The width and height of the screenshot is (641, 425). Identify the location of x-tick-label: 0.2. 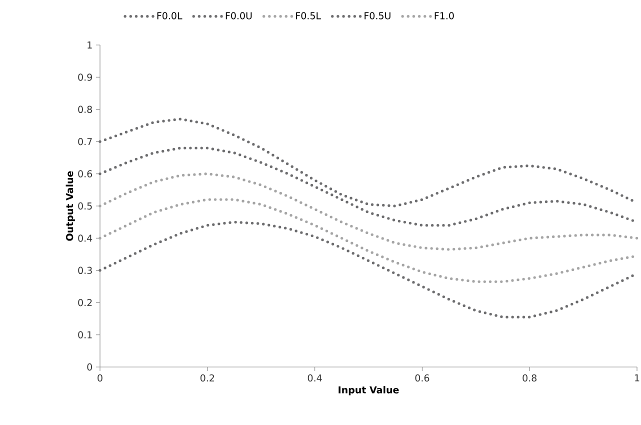
(207, 378).